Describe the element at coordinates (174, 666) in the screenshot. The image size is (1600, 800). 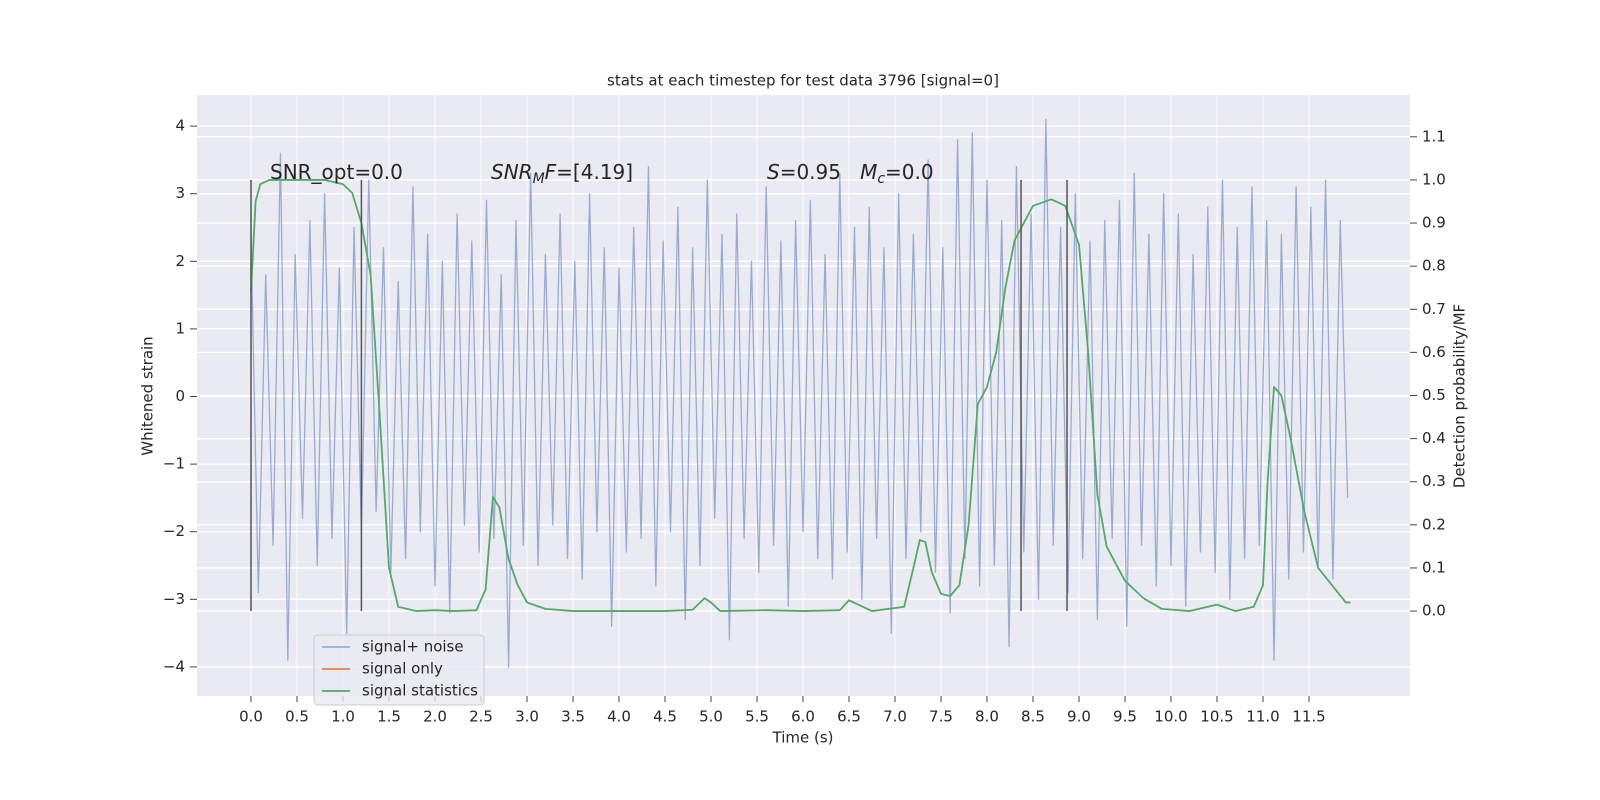
I see `y-tick-label: −4` at that location.